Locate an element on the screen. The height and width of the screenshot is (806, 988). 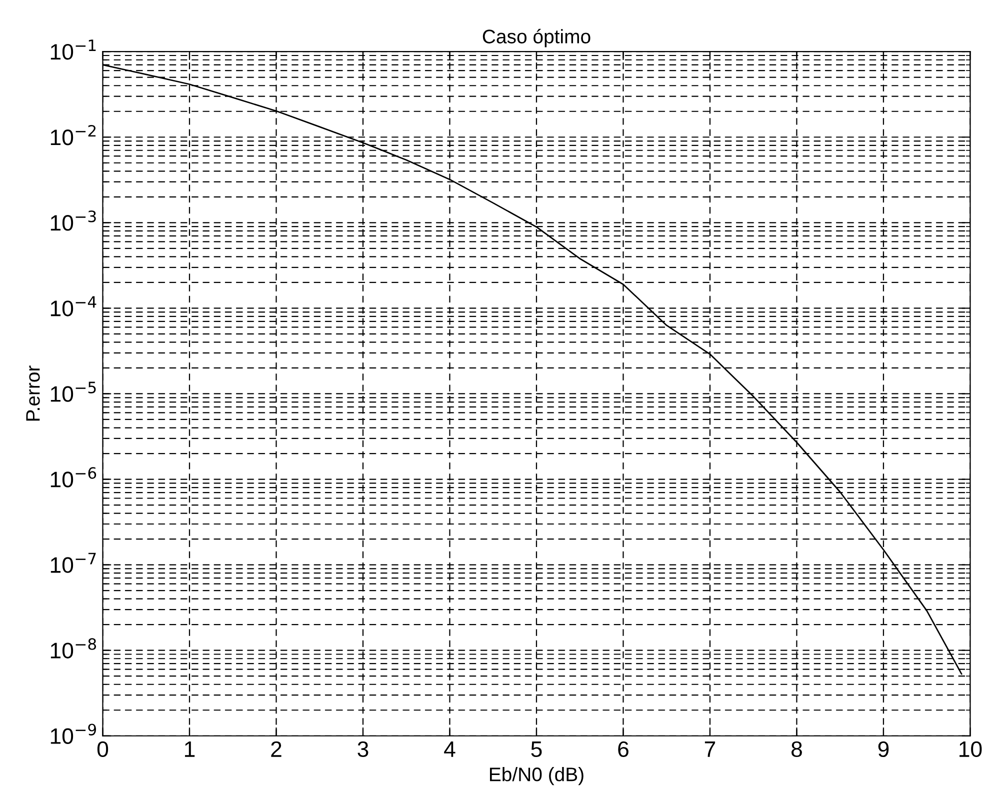
x-tick-label: 3 is located at coordinates (363, 749).